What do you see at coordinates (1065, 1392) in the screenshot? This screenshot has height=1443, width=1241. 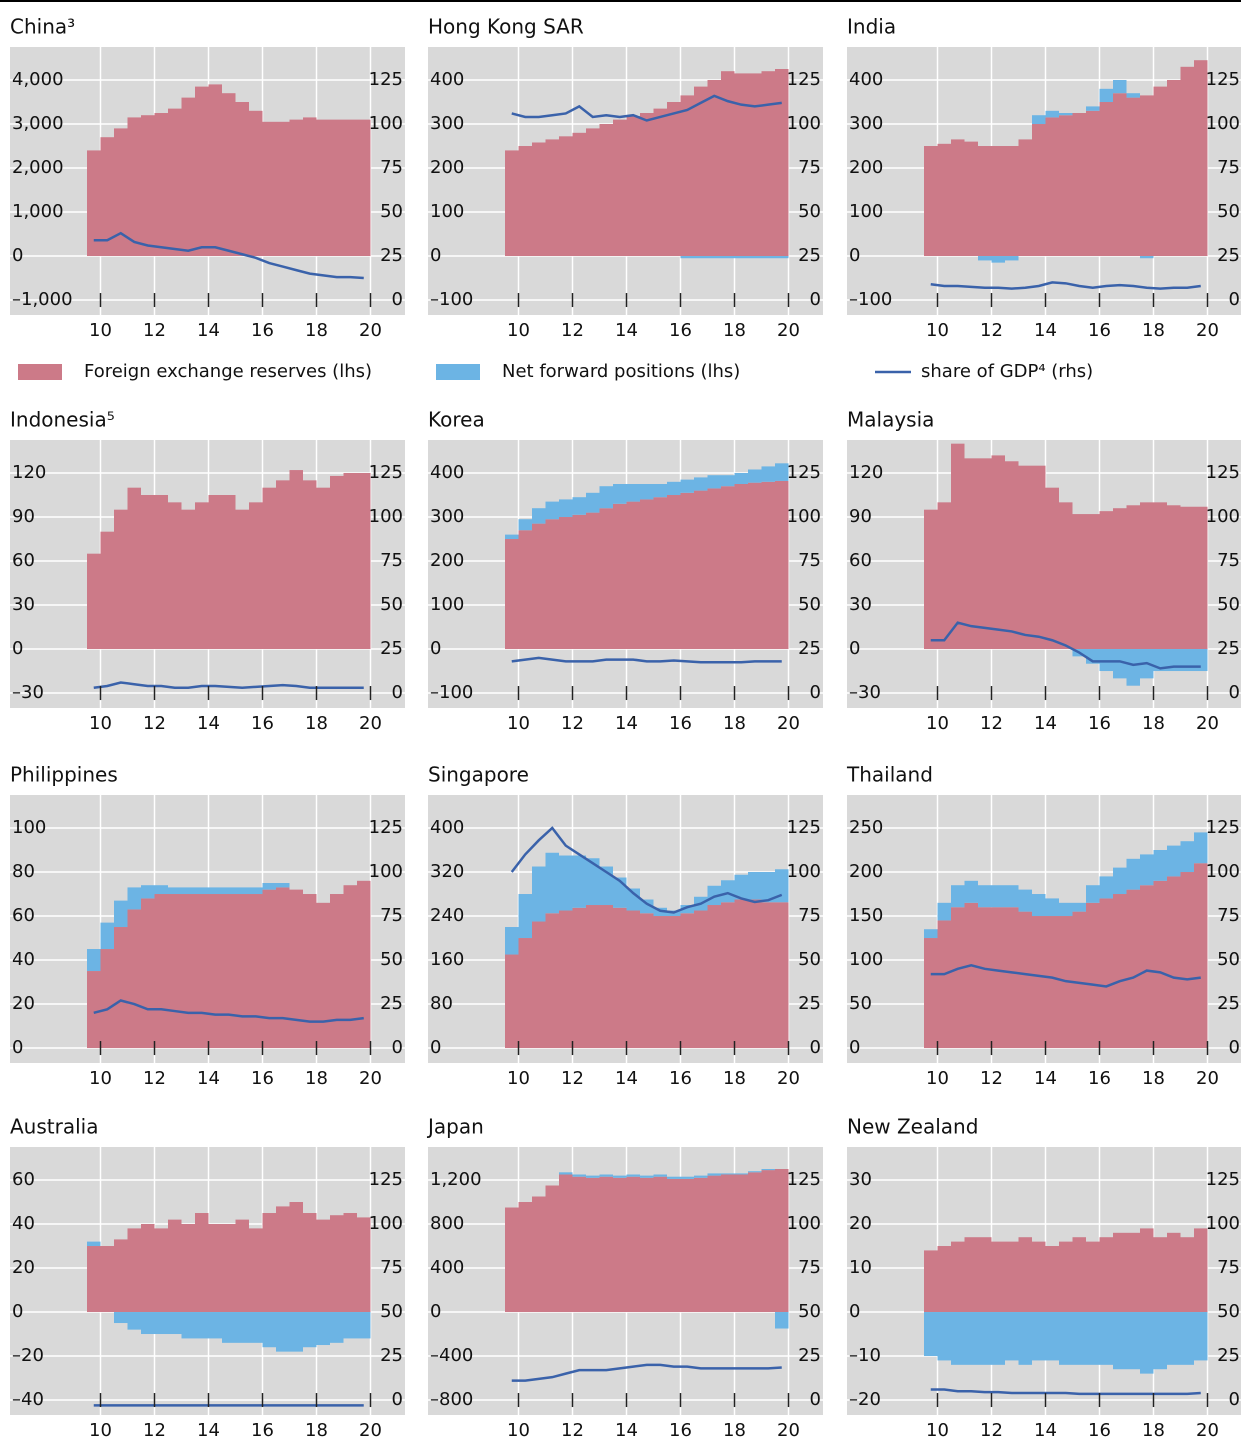 I see `line-series` at bounding box center [1065, 1392].